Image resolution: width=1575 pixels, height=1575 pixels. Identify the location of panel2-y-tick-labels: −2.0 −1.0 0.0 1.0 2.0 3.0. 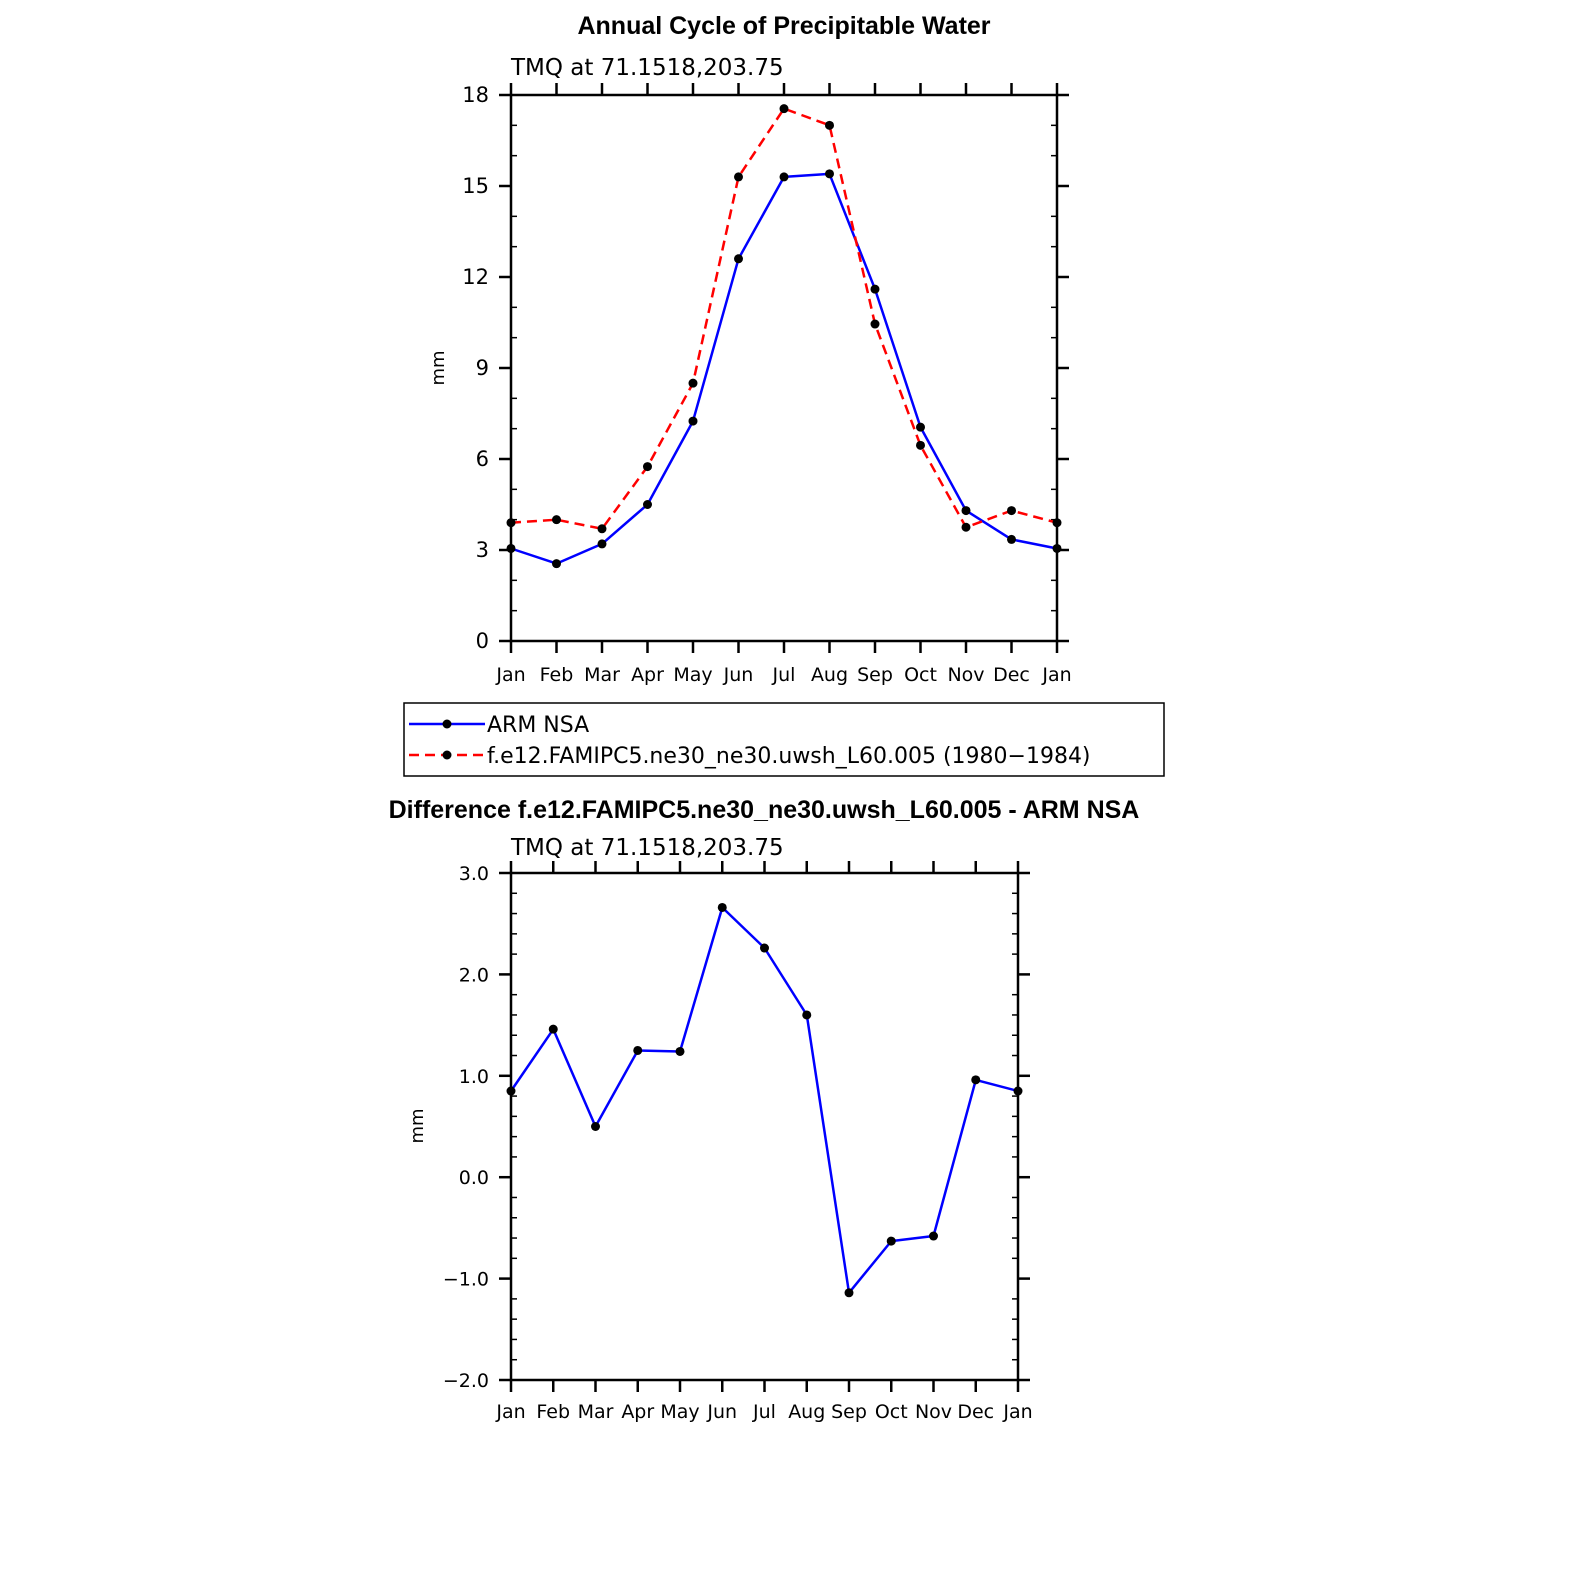
(466, 1127).